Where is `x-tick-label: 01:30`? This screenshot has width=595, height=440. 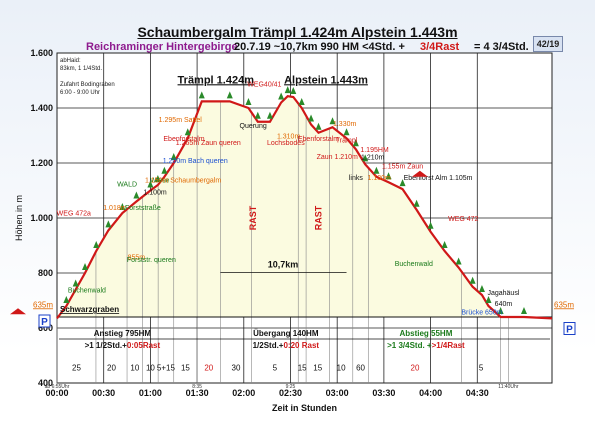
x-tick-label: 01:30 is located at coordinates (197, 393).